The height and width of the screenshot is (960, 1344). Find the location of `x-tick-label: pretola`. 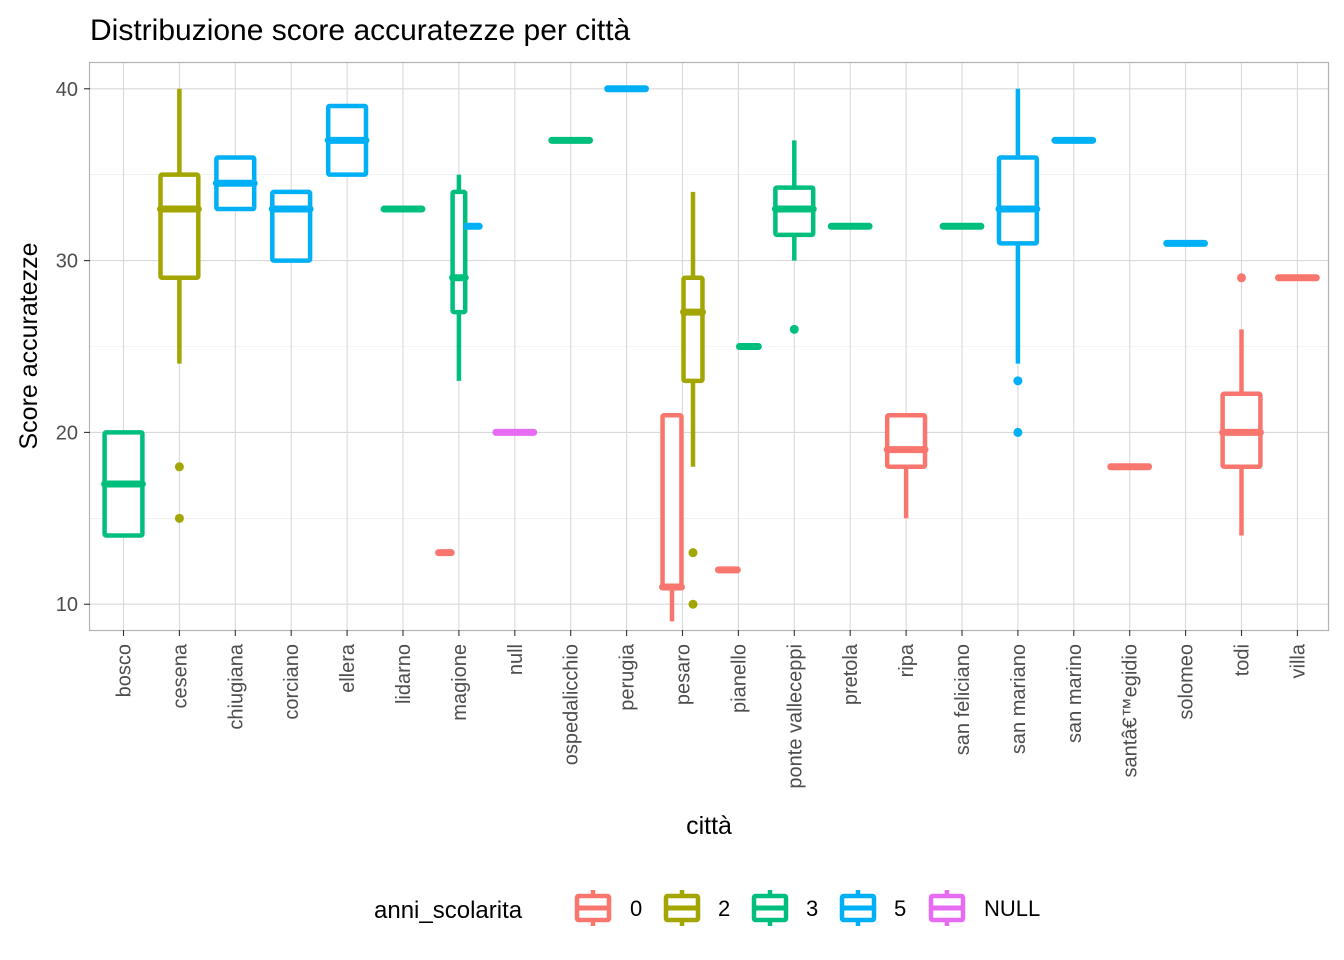

x-tick-label: pretola is located at coordinates (851, 674).